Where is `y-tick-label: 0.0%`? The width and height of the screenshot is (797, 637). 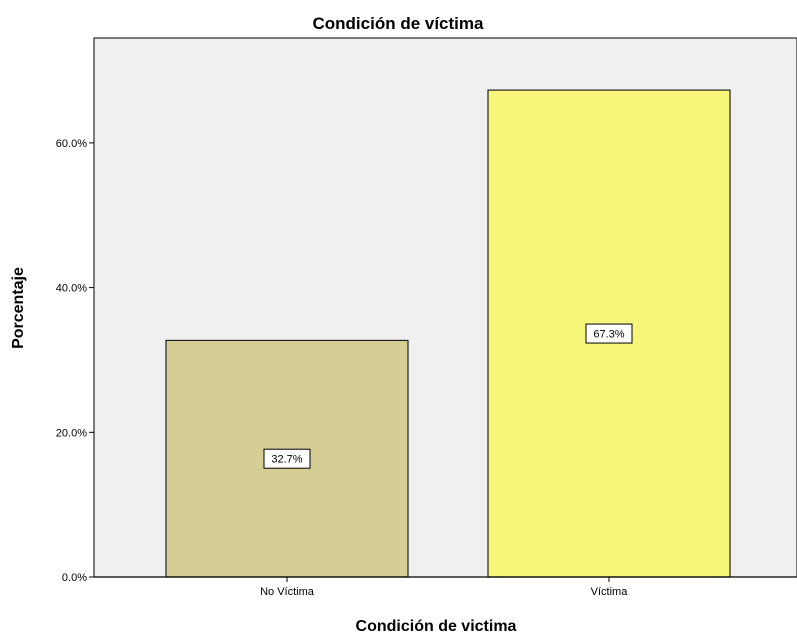
y-tick-label: 0.0% is located at coordinates (74, 578).